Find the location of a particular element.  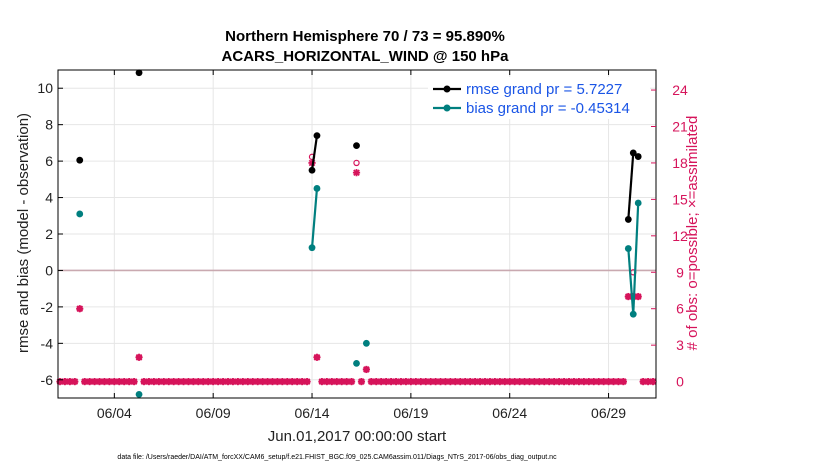

y2-tick-label: 18 is located at coordinates (680, 163).